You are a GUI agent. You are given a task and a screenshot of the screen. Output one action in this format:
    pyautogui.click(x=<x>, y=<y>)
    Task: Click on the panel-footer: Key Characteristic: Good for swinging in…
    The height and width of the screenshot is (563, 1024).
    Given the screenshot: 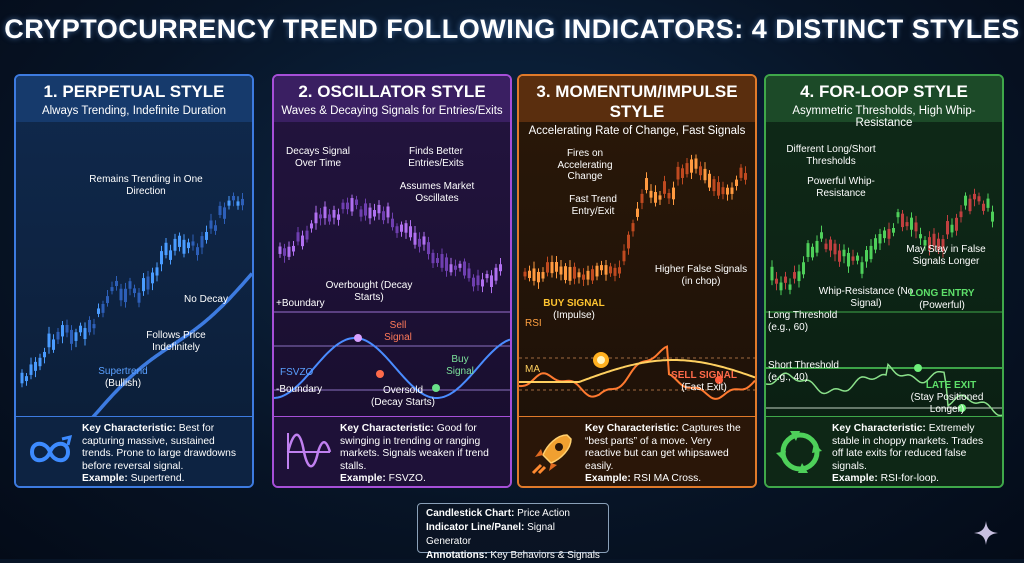 What is the action you would take?
    pyautogui.click(x=392, y=451)
    